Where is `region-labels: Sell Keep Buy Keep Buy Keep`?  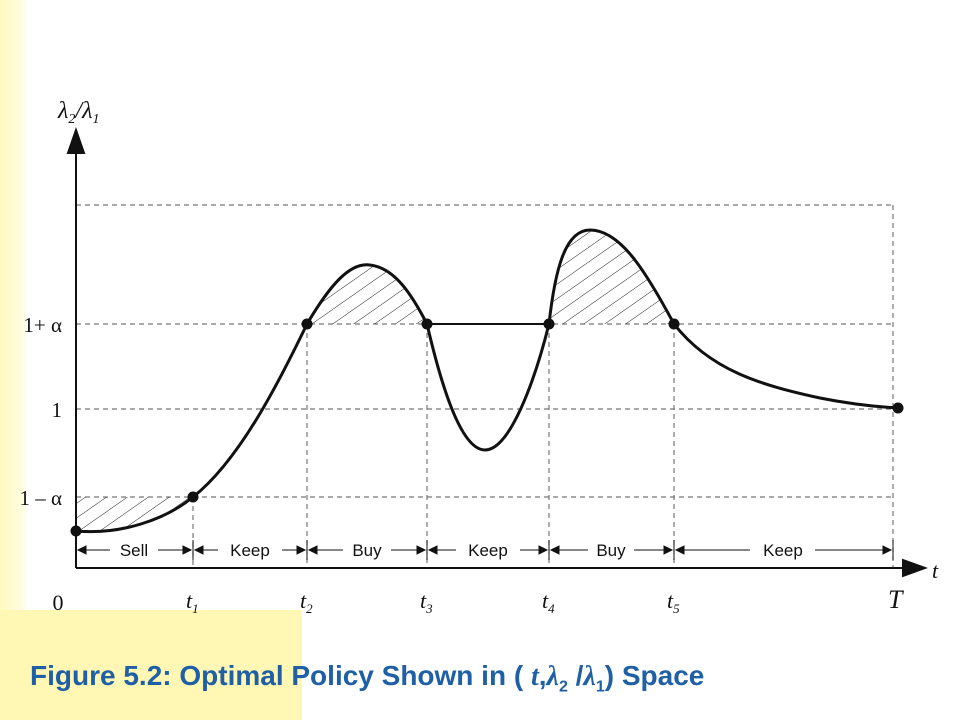 region-labels: Sell Keep Buy Keep Buy Keep is located at coordinates (461, 550).